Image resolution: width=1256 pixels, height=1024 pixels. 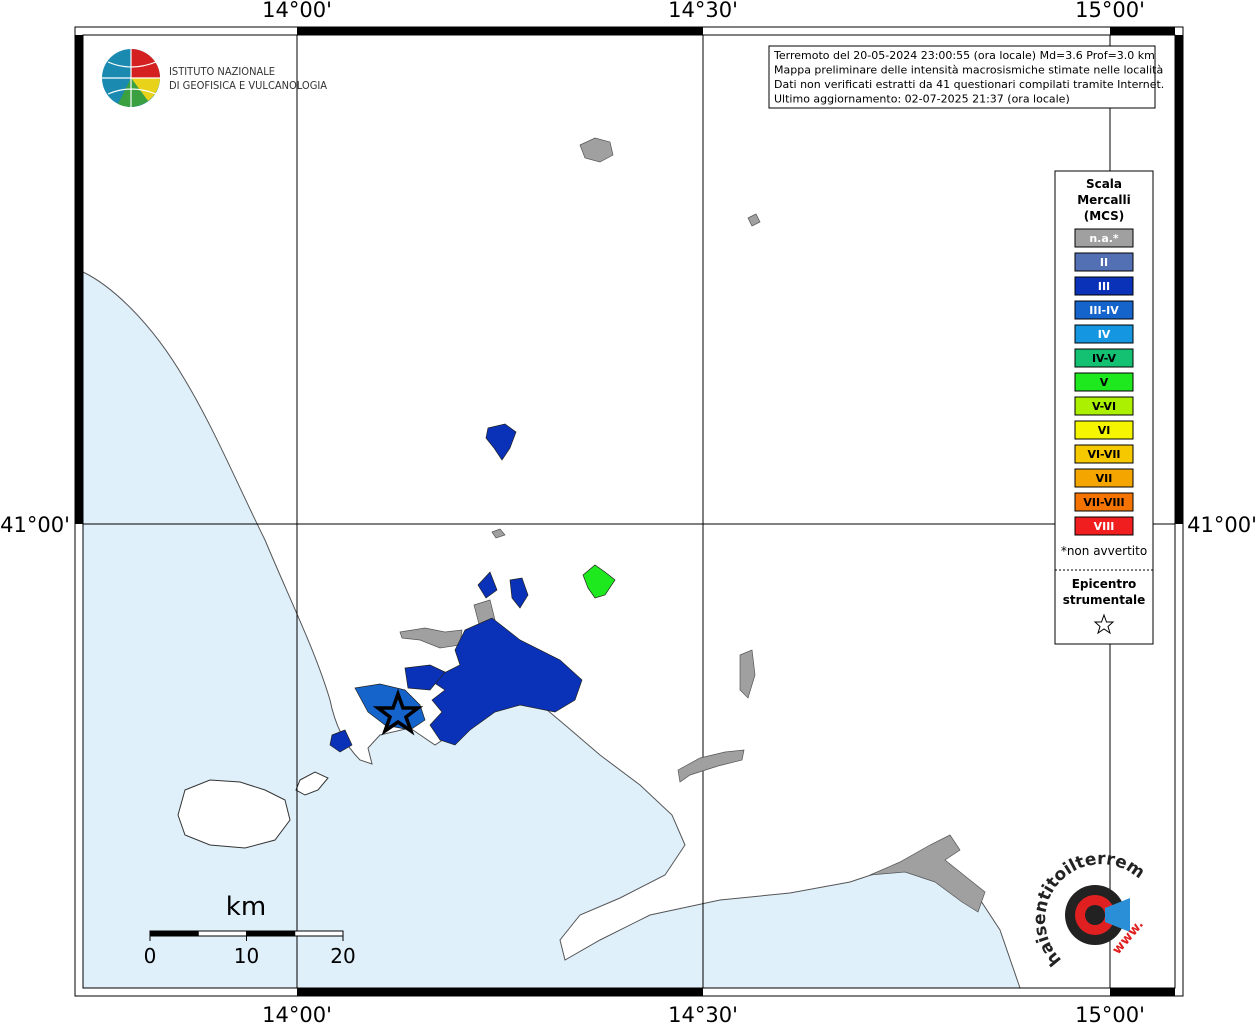 What do you see at coordinates (1104, 216) in the screenshot?
I see `legend-title: (MCS)` at bounding box center [1104, 216].